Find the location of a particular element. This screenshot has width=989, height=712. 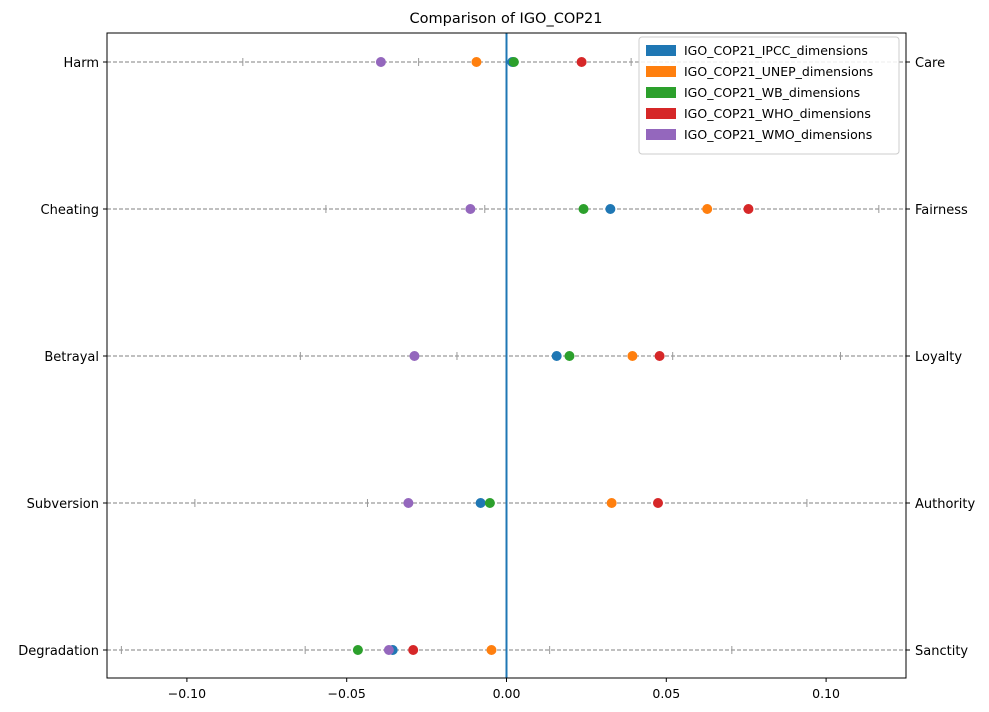

point-igo_cop21_ipcc_dimensions-subversion is located at coordinates (480, 503).